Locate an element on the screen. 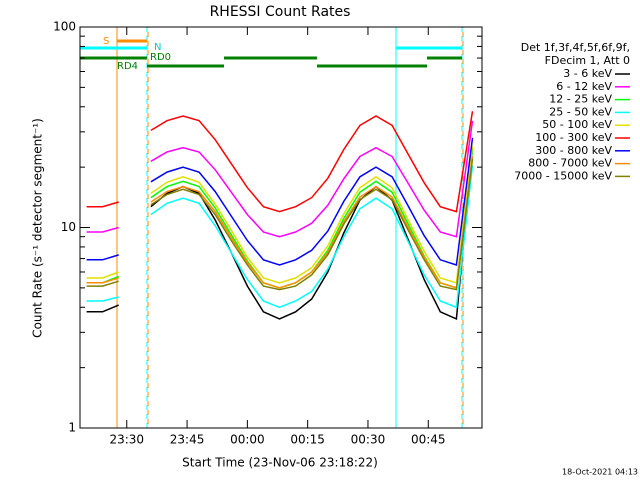 This screenshot has width=640, height=480. x-axis-label: Start Time (23-Nov-06 23:18:22) is located at coordinates (280, 463).